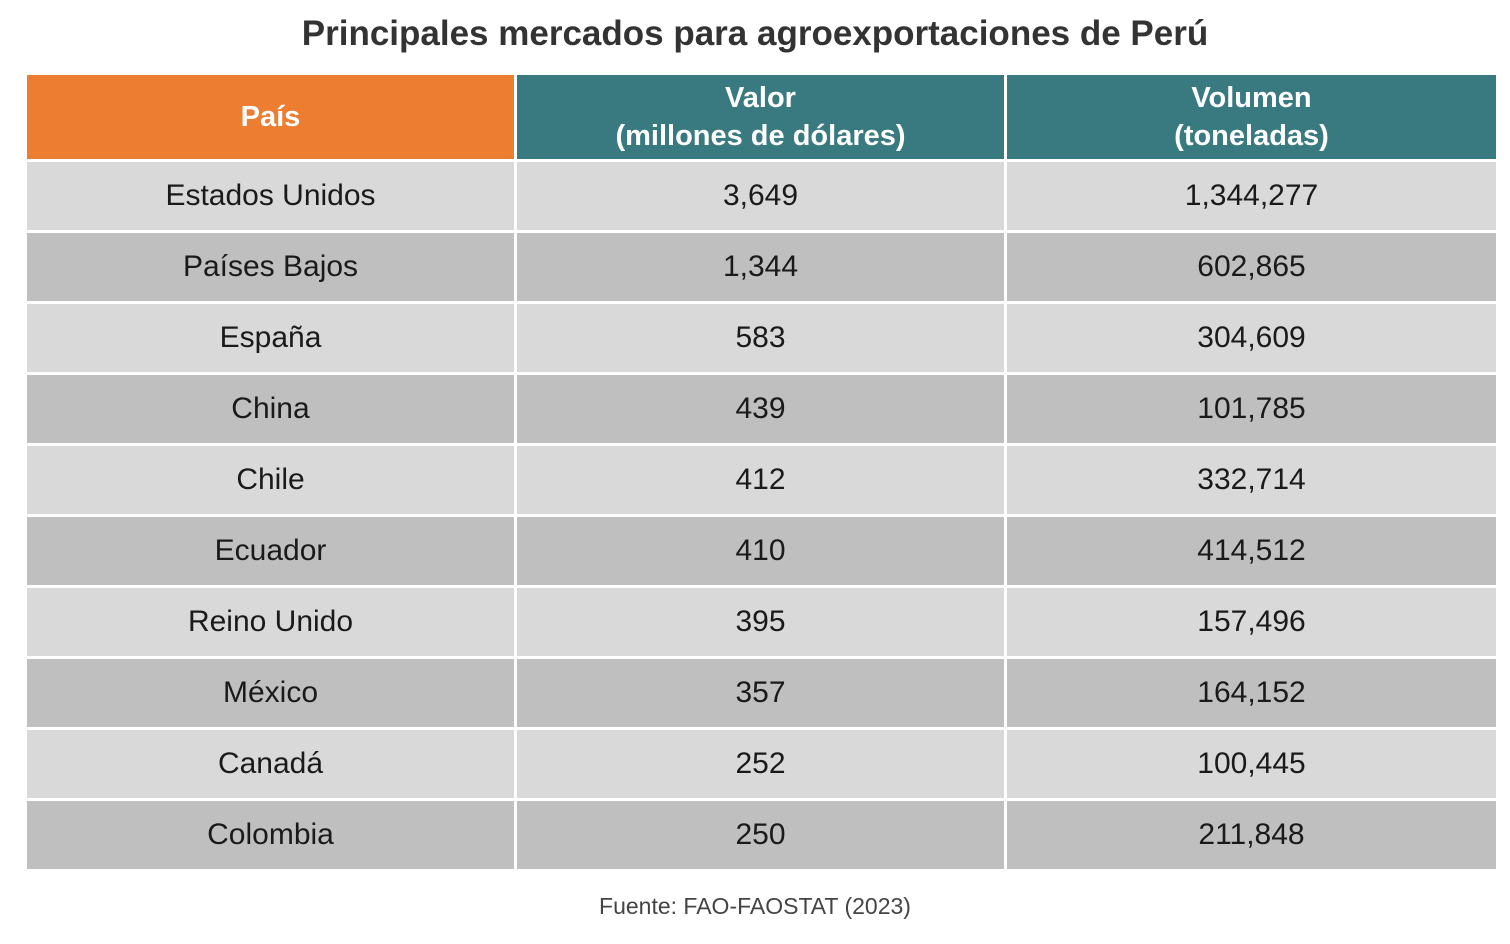 The image size is (1510, 944). I want to click on table-row: Chile 412 332,714, so click(761, 480).